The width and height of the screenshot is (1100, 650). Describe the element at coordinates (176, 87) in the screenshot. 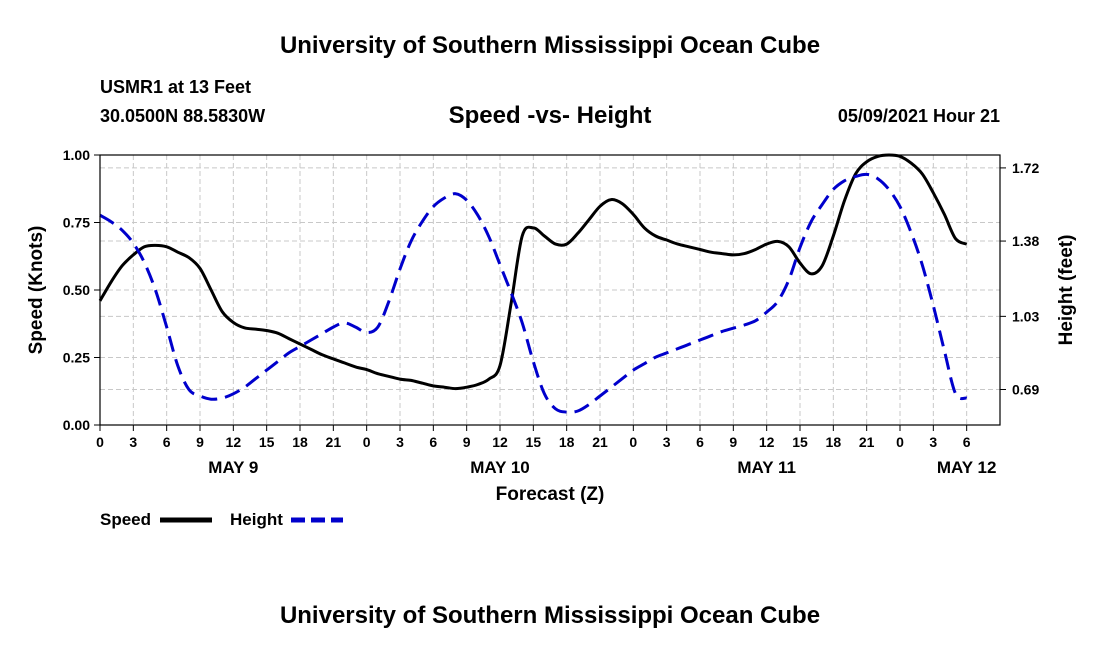

I see `station-label: USMR1 at 13 Feet` at that location.